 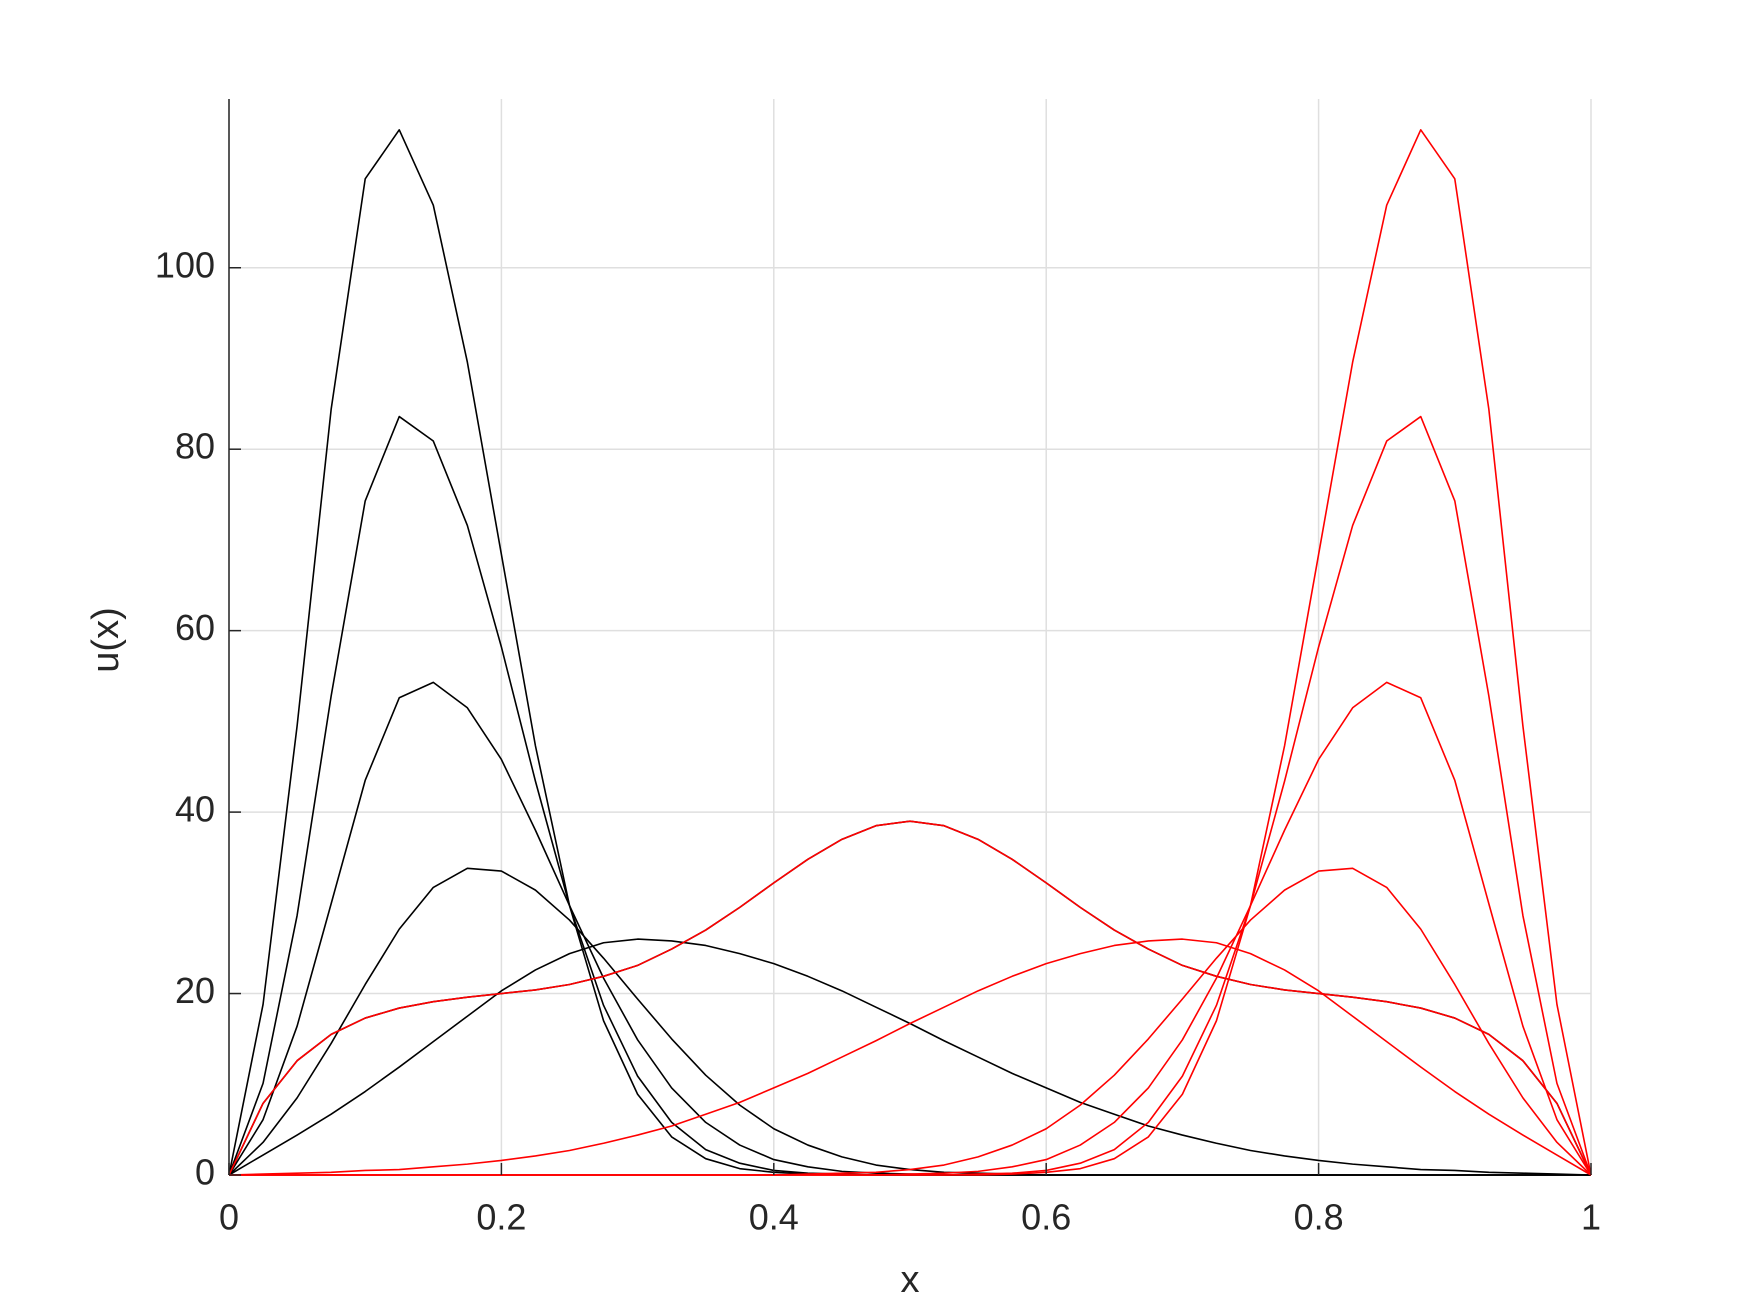 What do you see at coordinates (185, 264) in the screenshot?
I see `y-tick-label: 100` at bounding box center [185, 264].